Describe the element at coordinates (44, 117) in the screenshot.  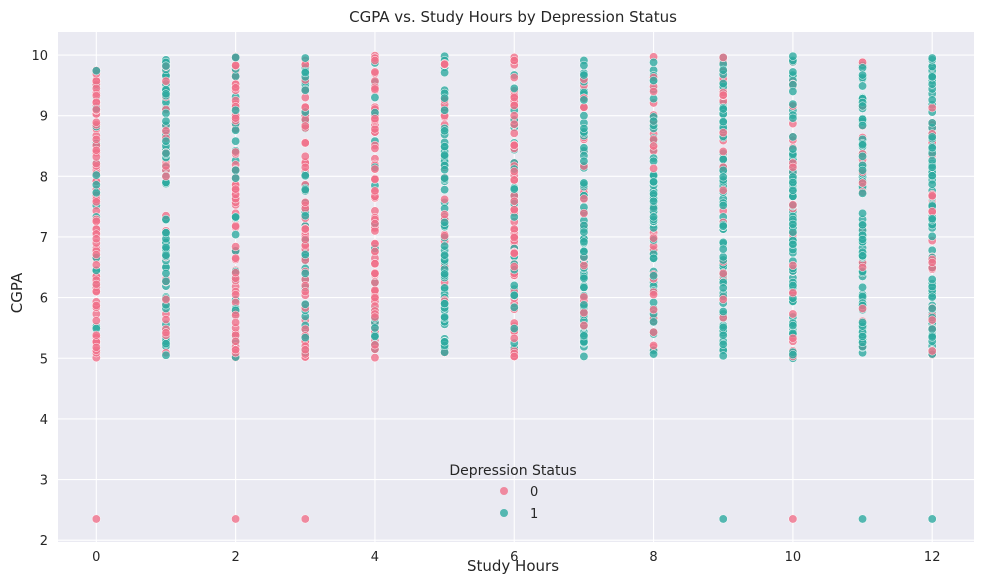
I see `y-tick-label: 9` at that location.